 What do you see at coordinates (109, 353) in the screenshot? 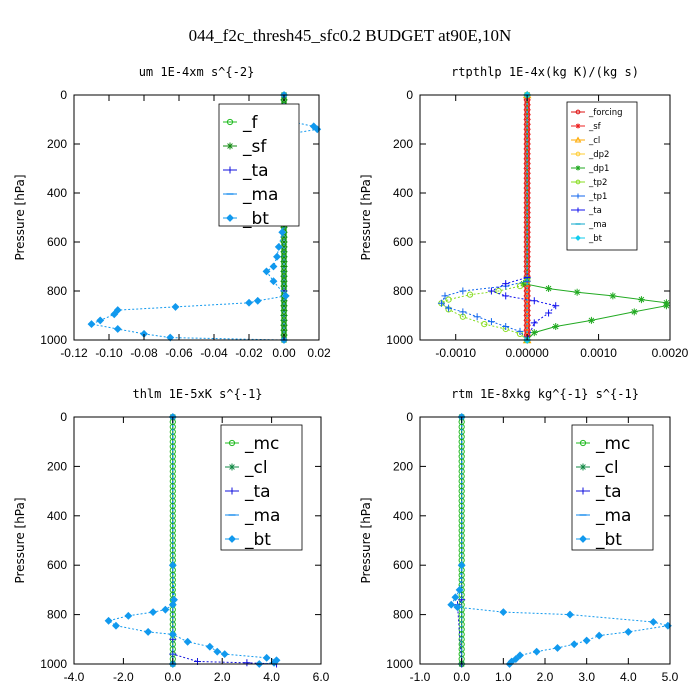
I see `x-tick-label: -0.10` at bounding box center [109, 353].